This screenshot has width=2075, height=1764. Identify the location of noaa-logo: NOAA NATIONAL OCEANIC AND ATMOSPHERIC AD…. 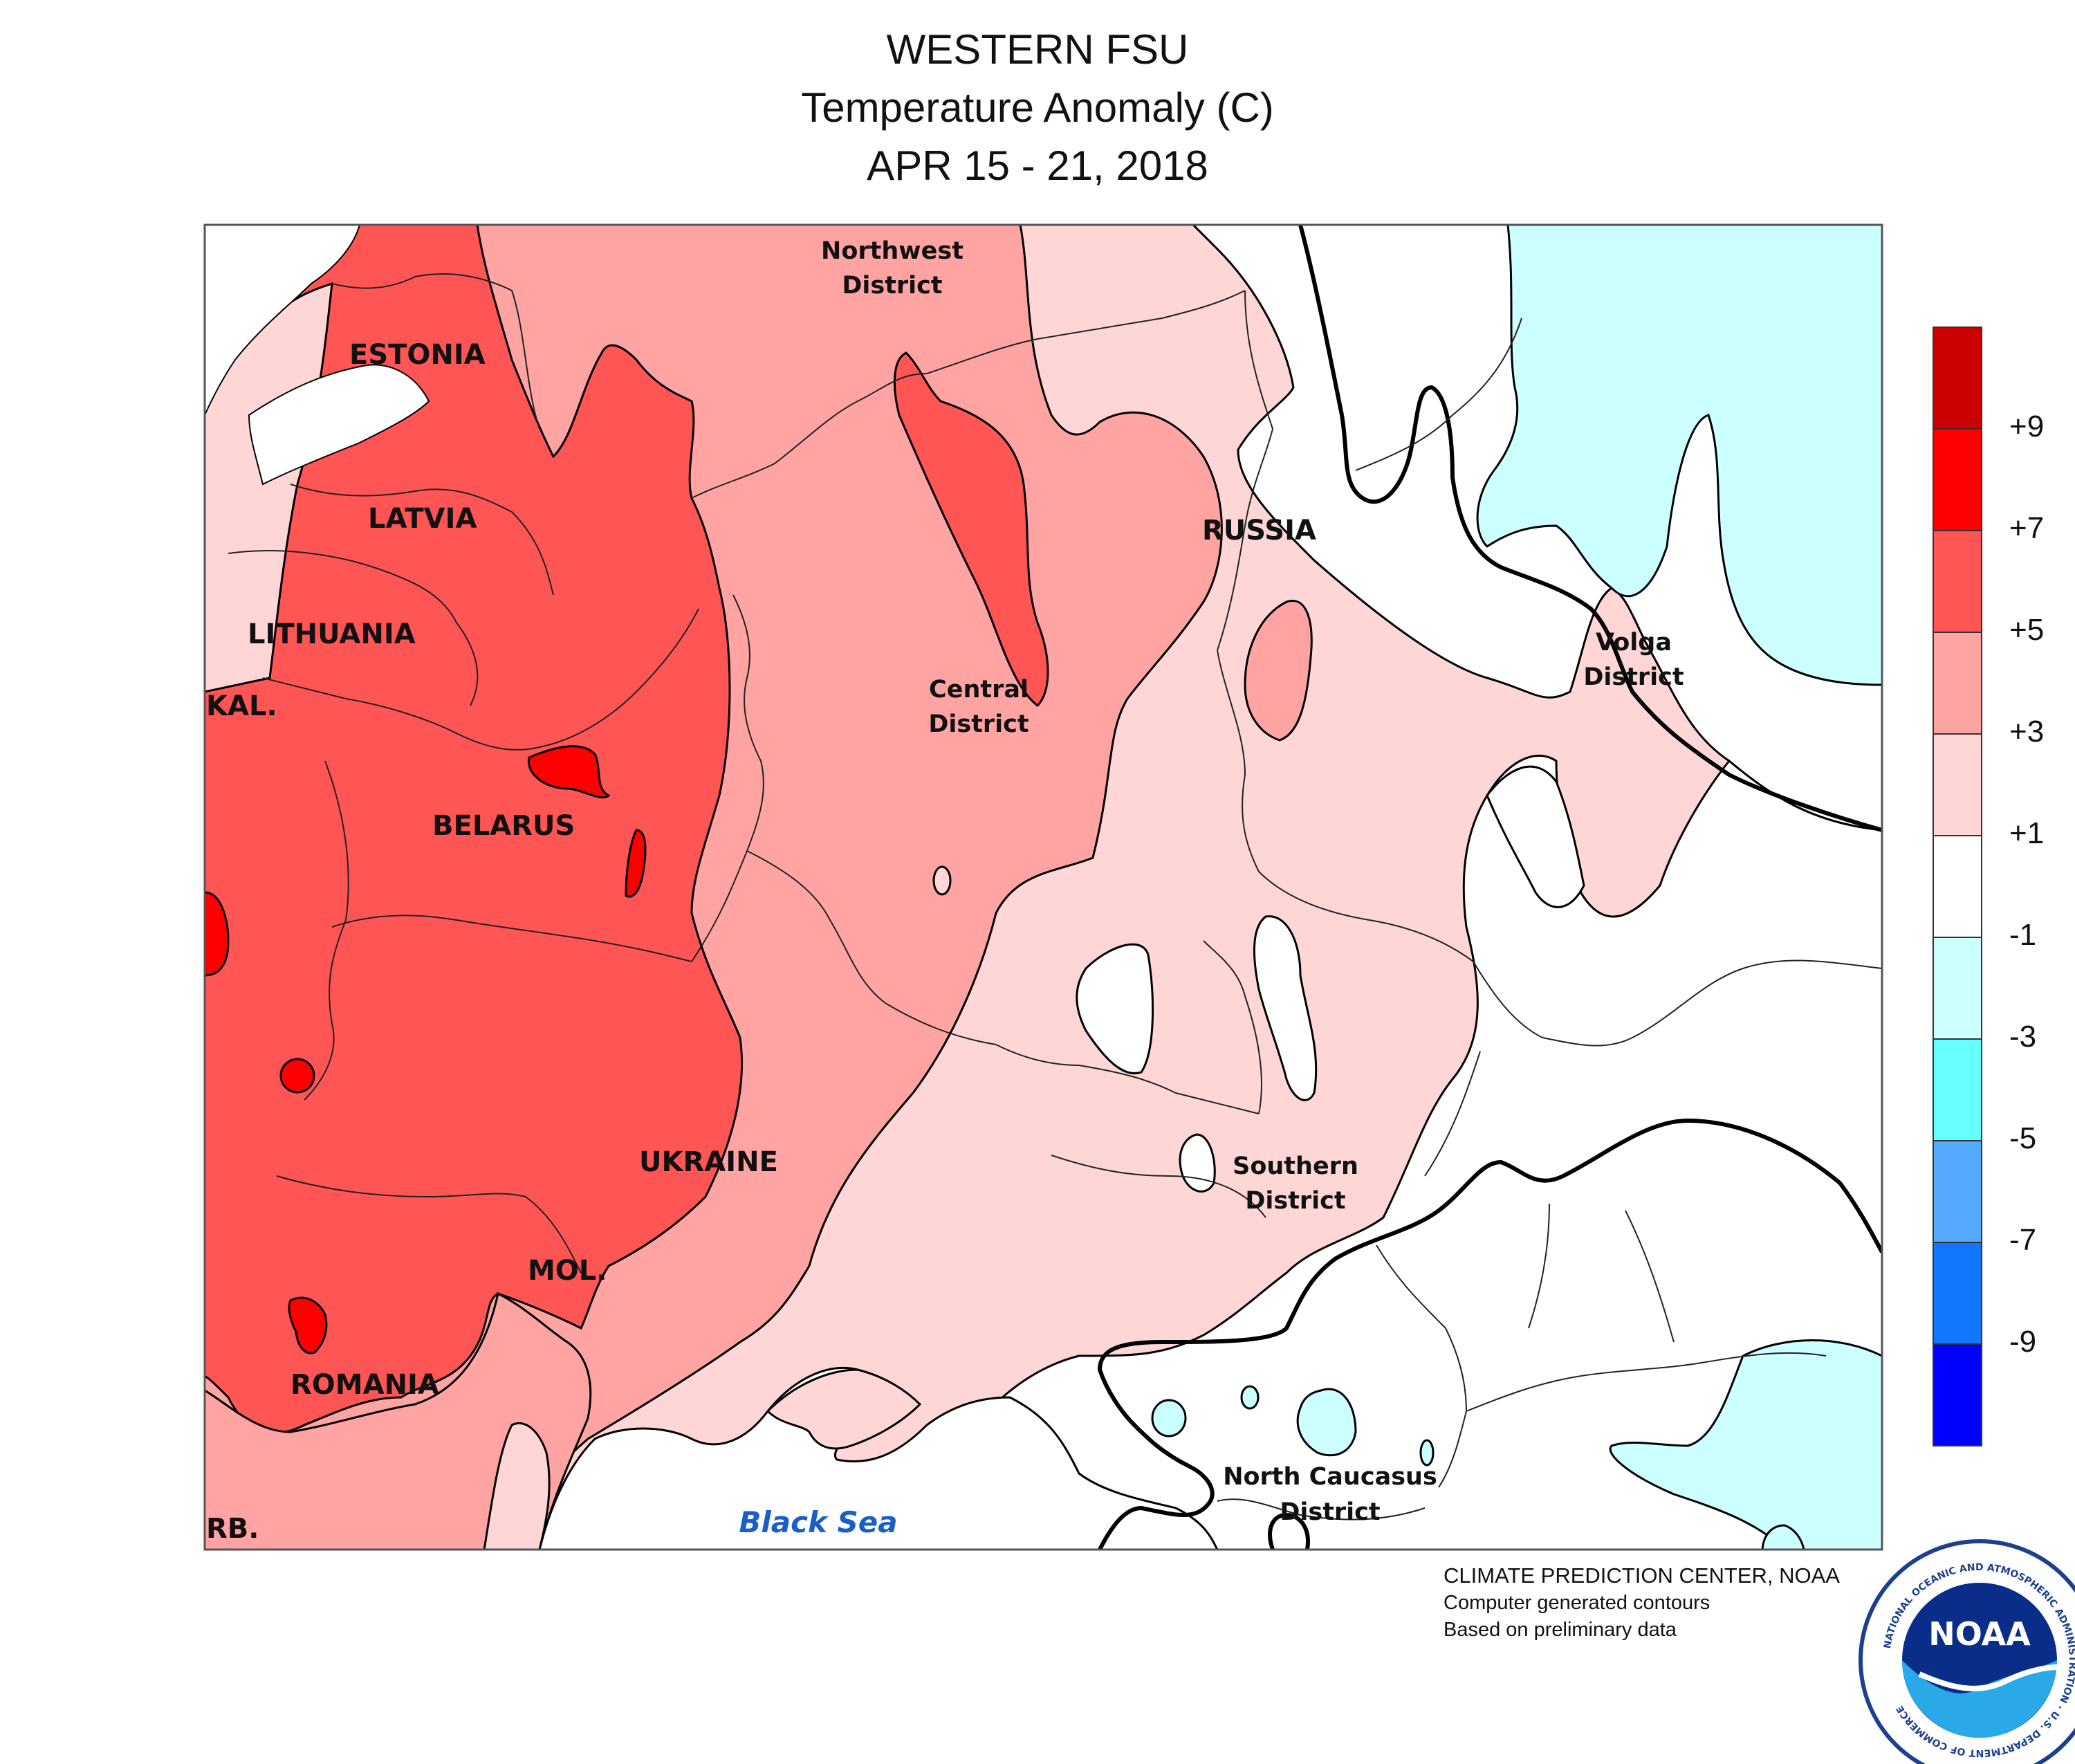
(1967, 1651).